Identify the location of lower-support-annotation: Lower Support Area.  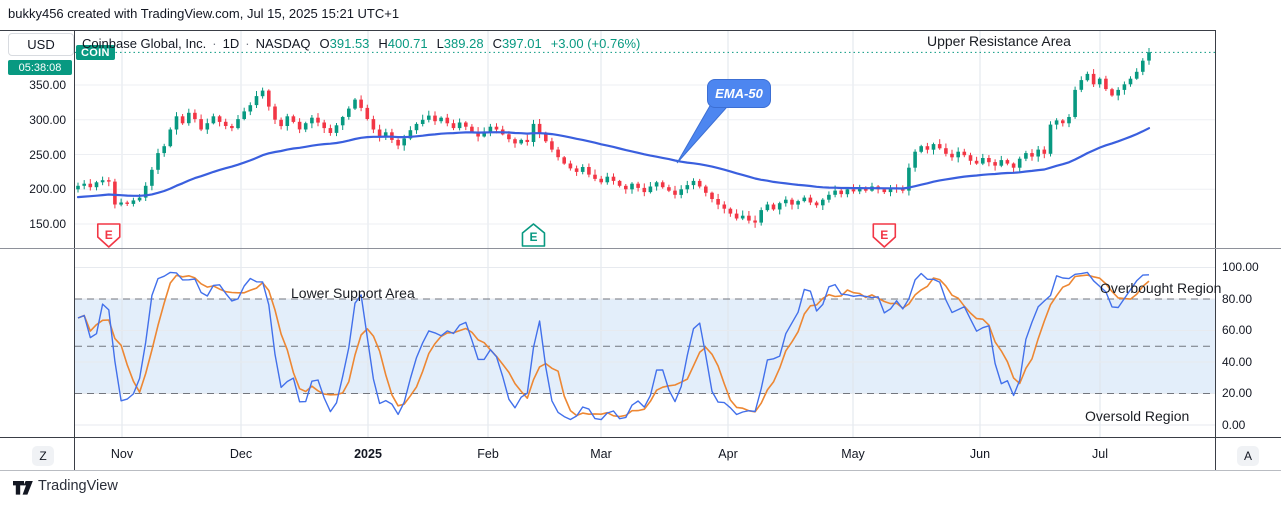
(353, 293).